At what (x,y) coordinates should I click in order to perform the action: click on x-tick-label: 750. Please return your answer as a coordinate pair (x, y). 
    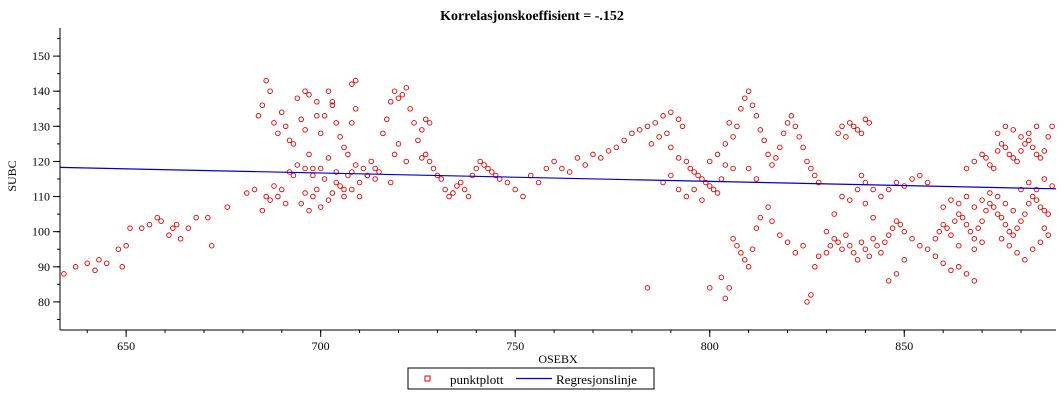
    Looking at the image, I should click on (515, 346).